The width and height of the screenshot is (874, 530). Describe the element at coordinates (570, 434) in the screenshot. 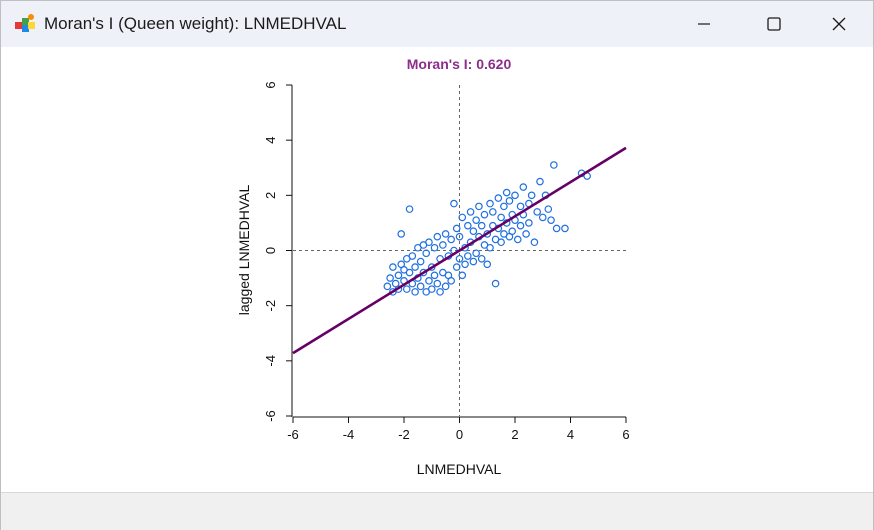

I see `x-tick-label: 4` at that location.